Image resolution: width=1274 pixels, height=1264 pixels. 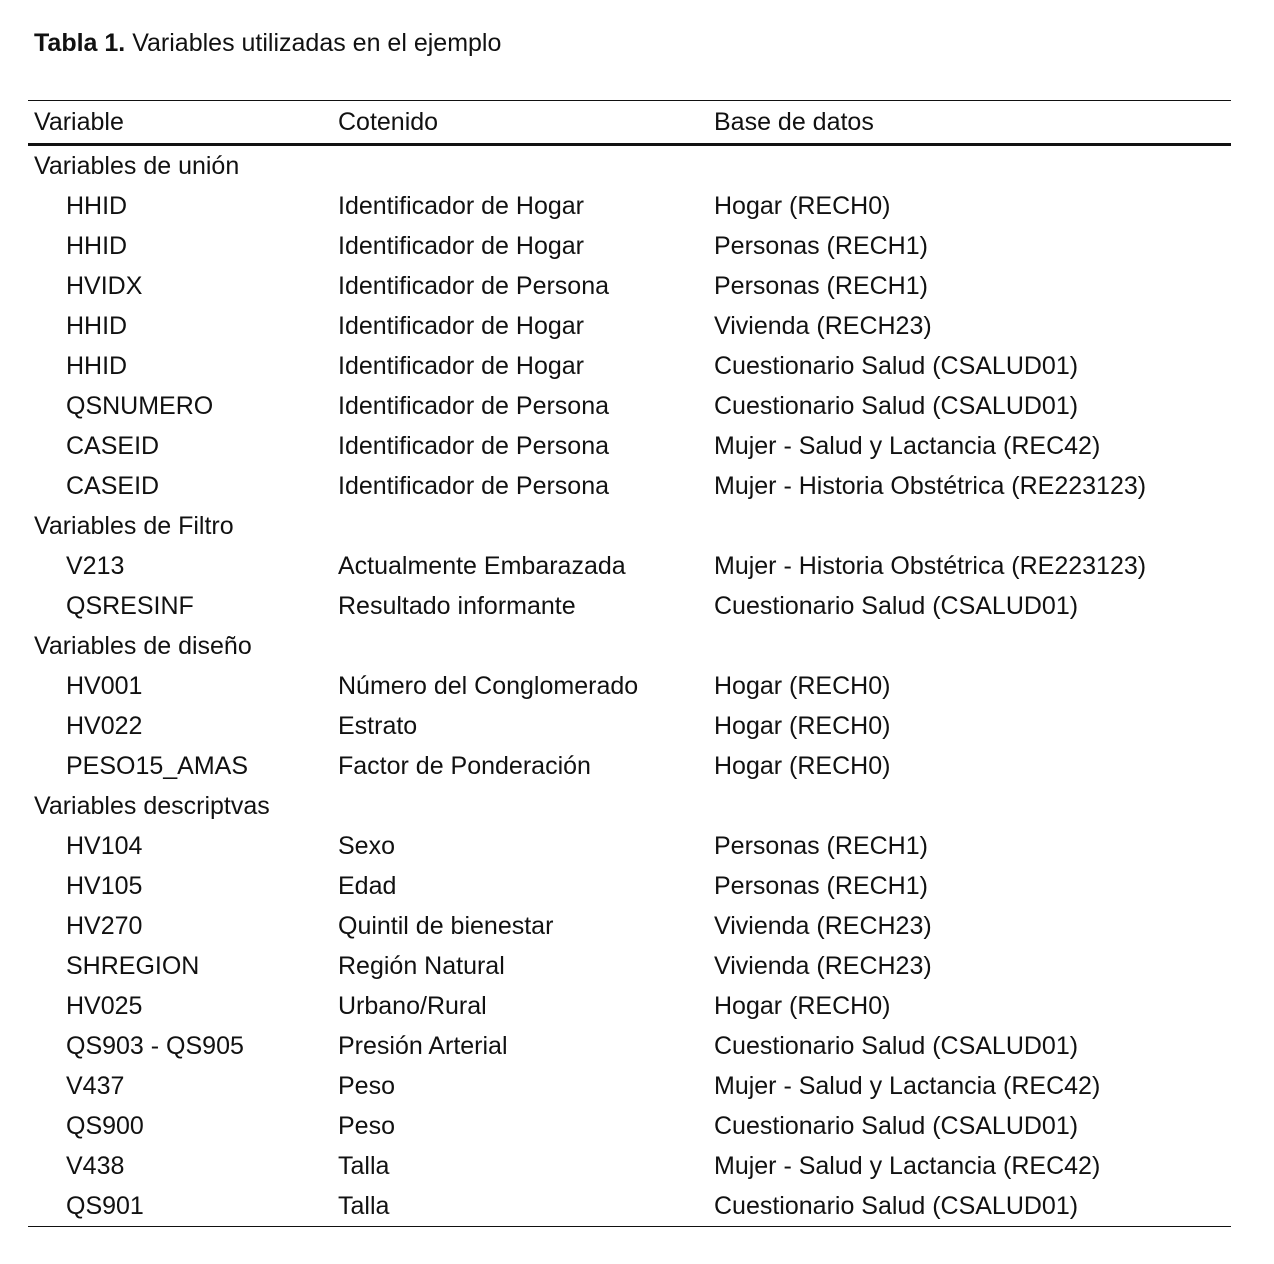 I want to click on cell-variable: HVIDX, so click(x=104, y=286).